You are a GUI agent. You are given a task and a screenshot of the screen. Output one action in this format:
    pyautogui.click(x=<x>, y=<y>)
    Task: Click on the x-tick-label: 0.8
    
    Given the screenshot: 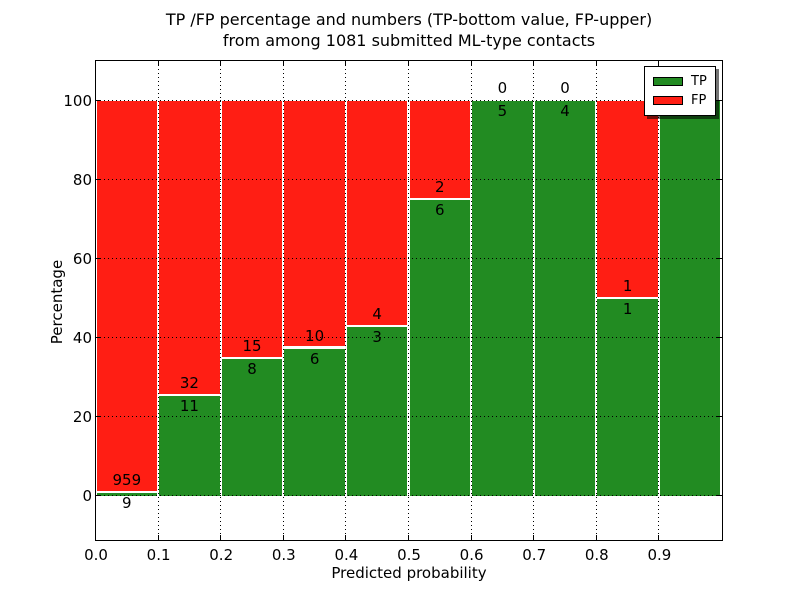 What is the action you would take?
    pyautogui.click(x=596, y=555)
    